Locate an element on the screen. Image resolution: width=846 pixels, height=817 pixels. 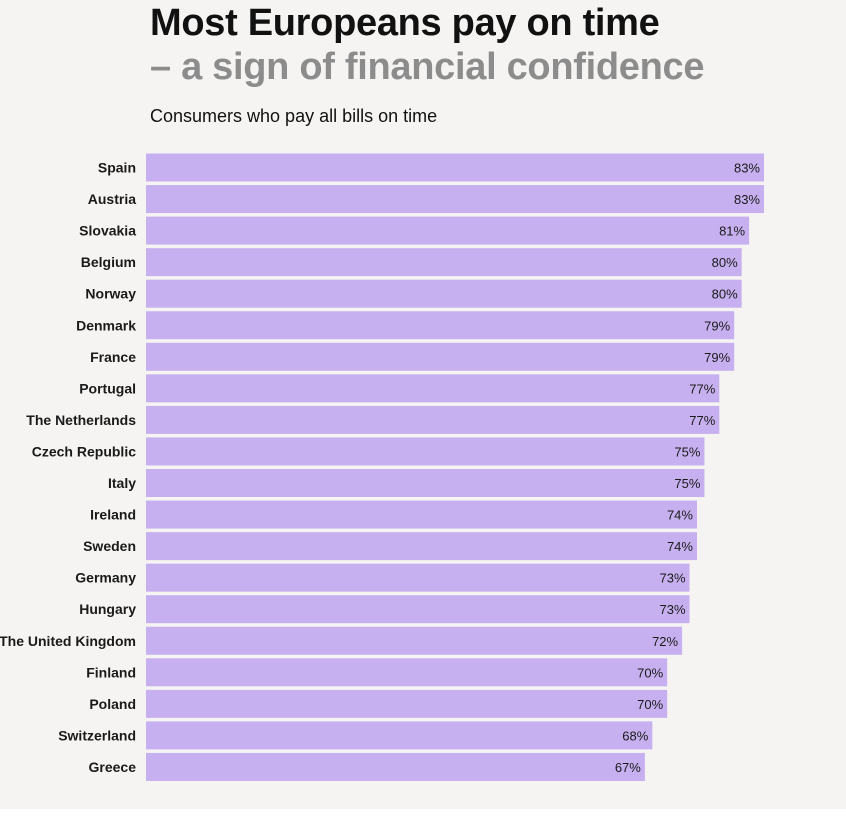
bar-italy is located at coordinates (425, 483).